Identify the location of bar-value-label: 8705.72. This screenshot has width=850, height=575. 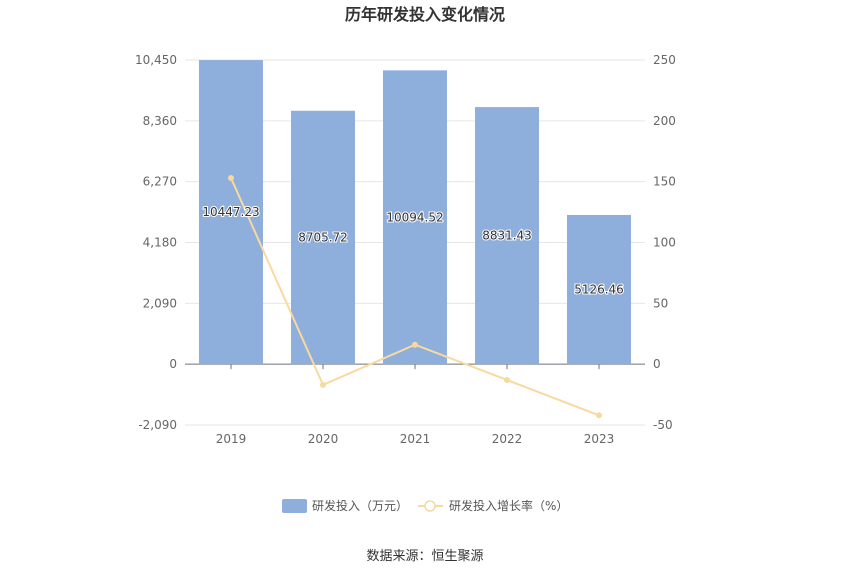
(323, 237).